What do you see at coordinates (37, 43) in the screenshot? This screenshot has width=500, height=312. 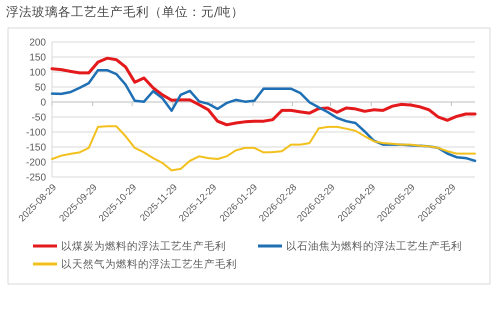 I see `y-tick-label: 200` at bounding box center [37, 43].